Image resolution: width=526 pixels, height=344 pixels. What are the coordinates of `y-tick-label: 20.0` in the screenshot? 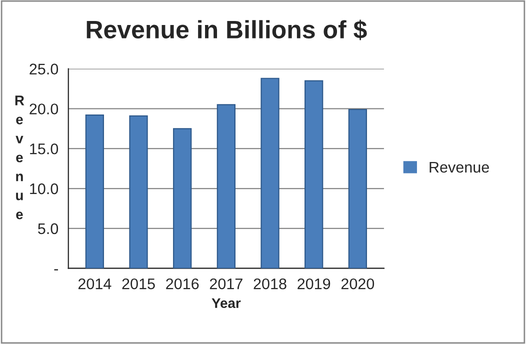 It's located at (44, 109).